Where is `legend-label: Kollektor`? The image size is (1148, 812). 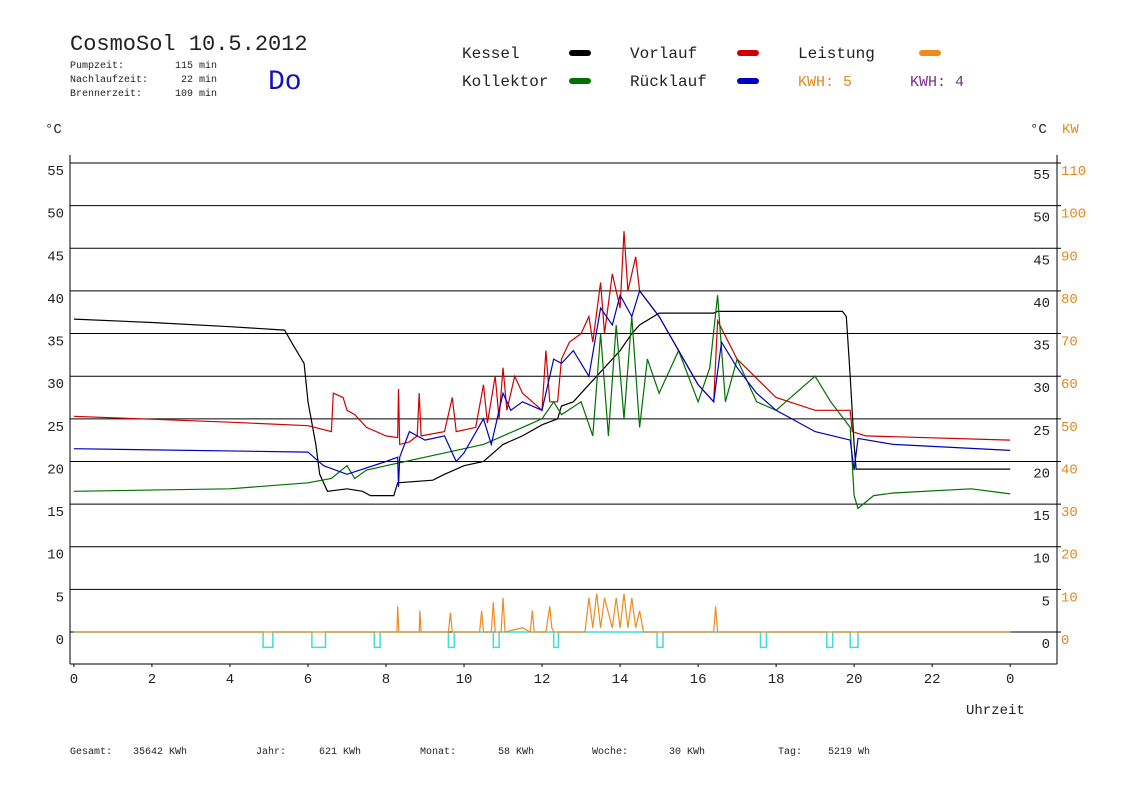
legend-label: Kollektor is located at coordinates (505, 82).